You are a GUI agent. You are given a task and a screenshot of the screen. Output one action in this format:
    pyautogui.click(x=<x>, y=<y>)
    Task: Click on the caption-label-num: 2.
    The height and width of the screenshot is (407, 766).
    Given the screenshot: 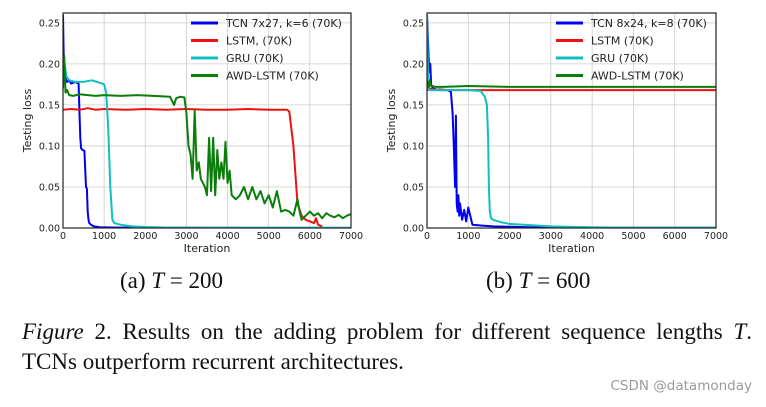 What is the action you would take?
    pyautogui.click(x=97, y=331)
    